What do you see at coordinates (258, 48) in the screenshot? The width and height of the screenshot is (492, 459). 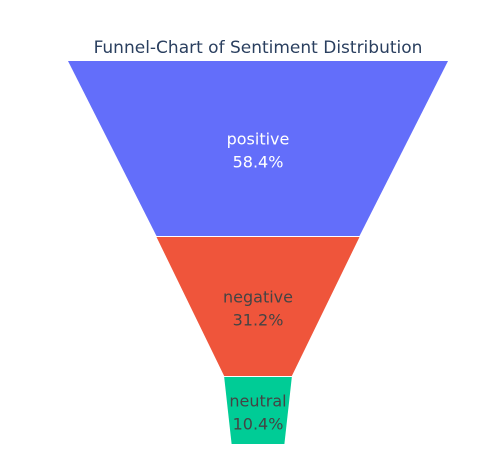 I see `chart-title: Funnel-Chart of Sentiment Distribution` at bounding box center [258, 48].